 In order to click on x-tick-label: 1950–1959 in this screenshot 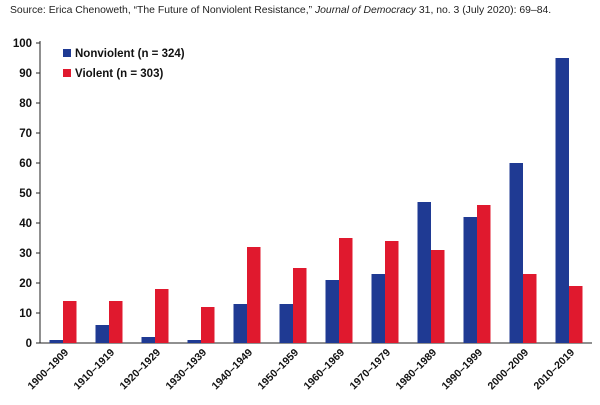, I will do `click(278, 370)`.